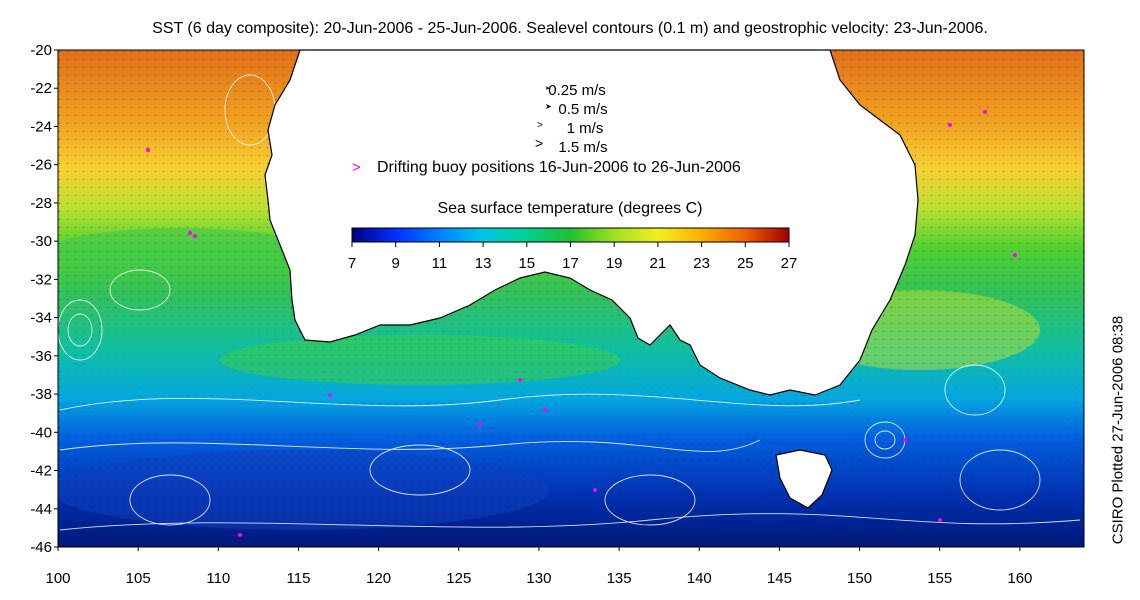  What do you see at coordinates (299, 578) in the screenshot?
I see `x-tick-label: 115` at bounding box center [299, 578].